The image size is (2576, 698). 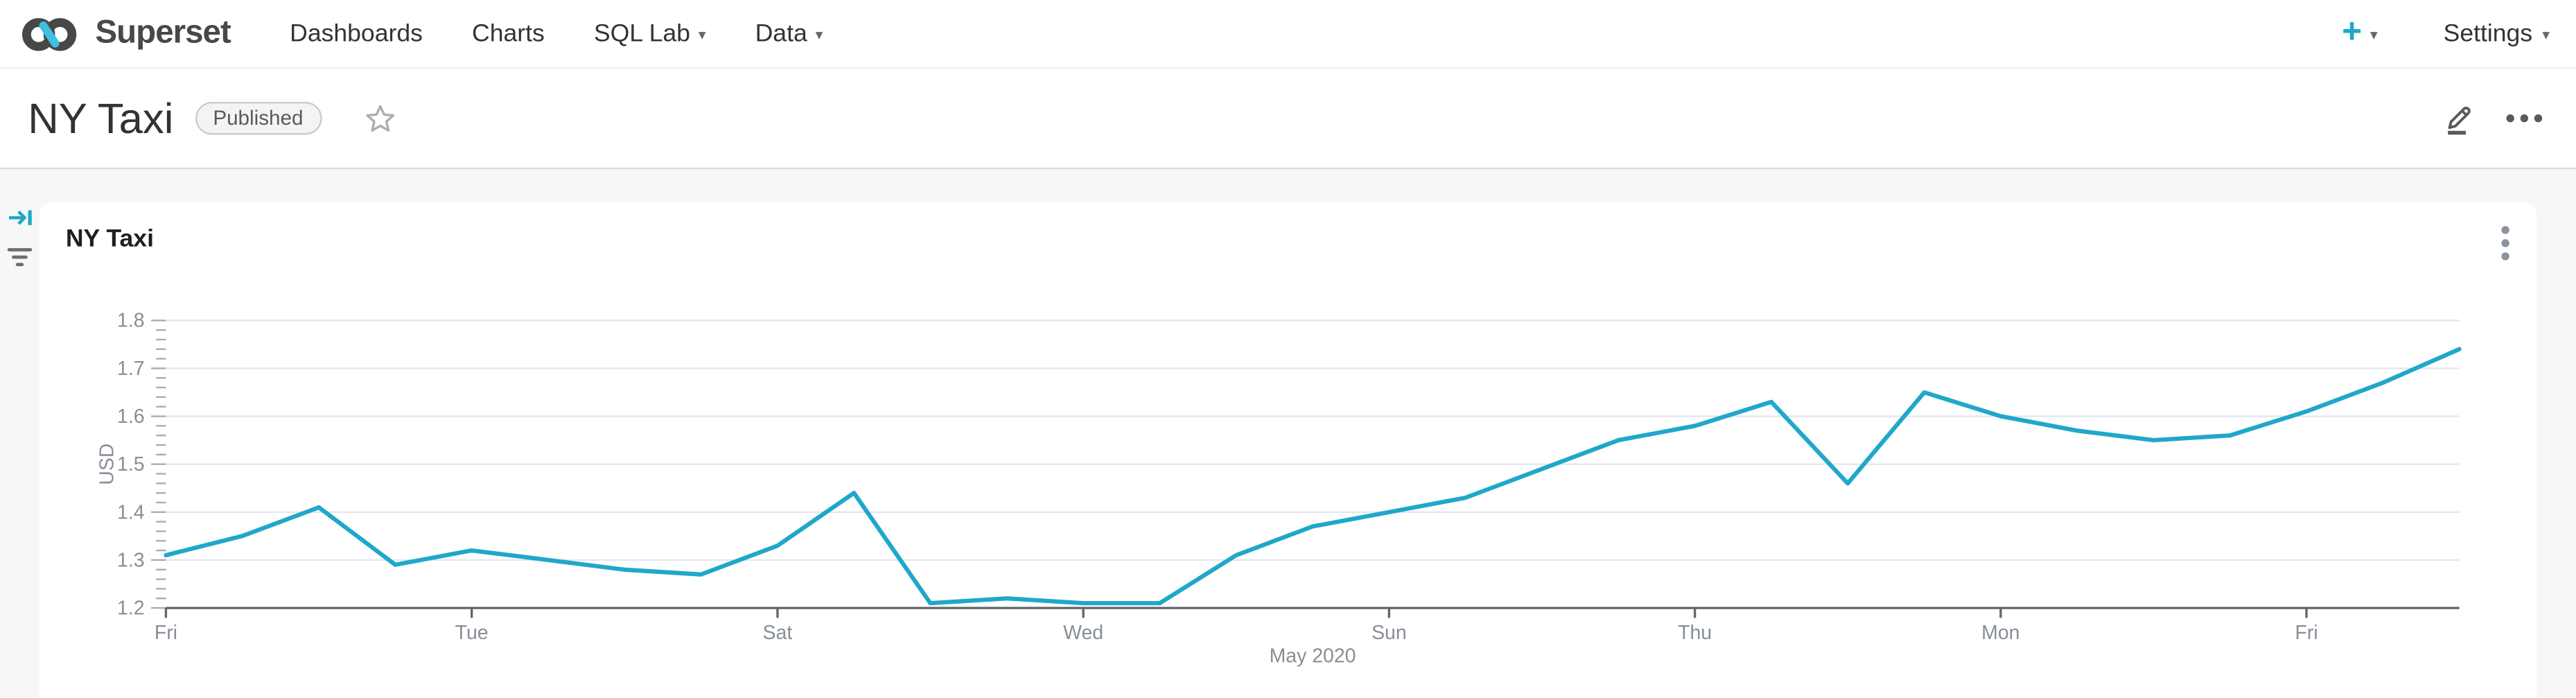 What do you see at coordinates (109, 239) in the screenshot?
I see `chart-title: NY Taxi` at bounding box center [109, 239].